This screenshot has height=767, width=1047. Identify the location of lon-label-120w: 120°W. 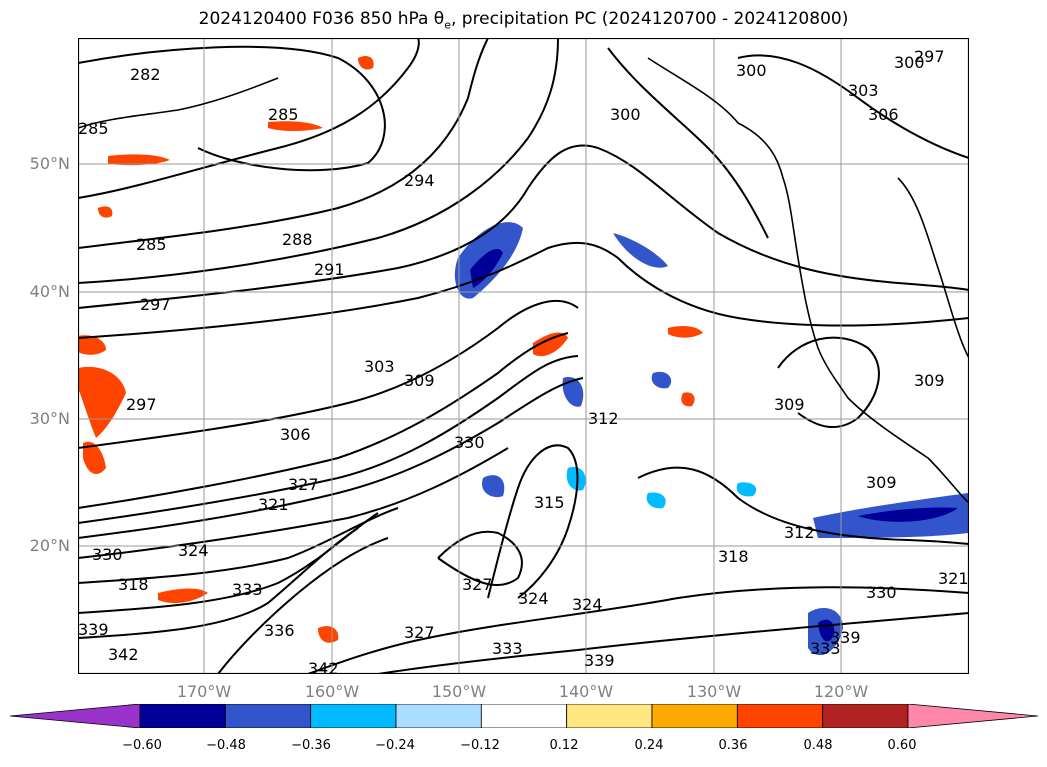
(841, 691).